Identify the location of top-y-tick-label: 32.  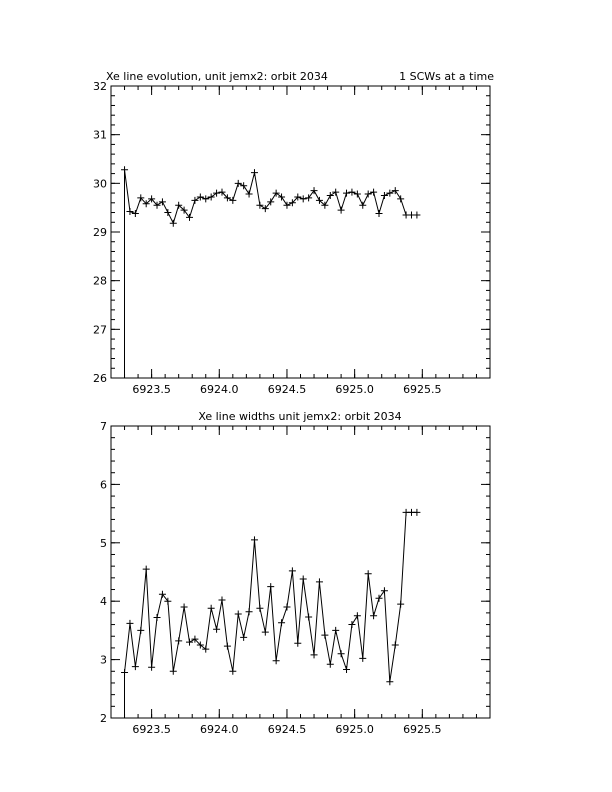
(100, 86).